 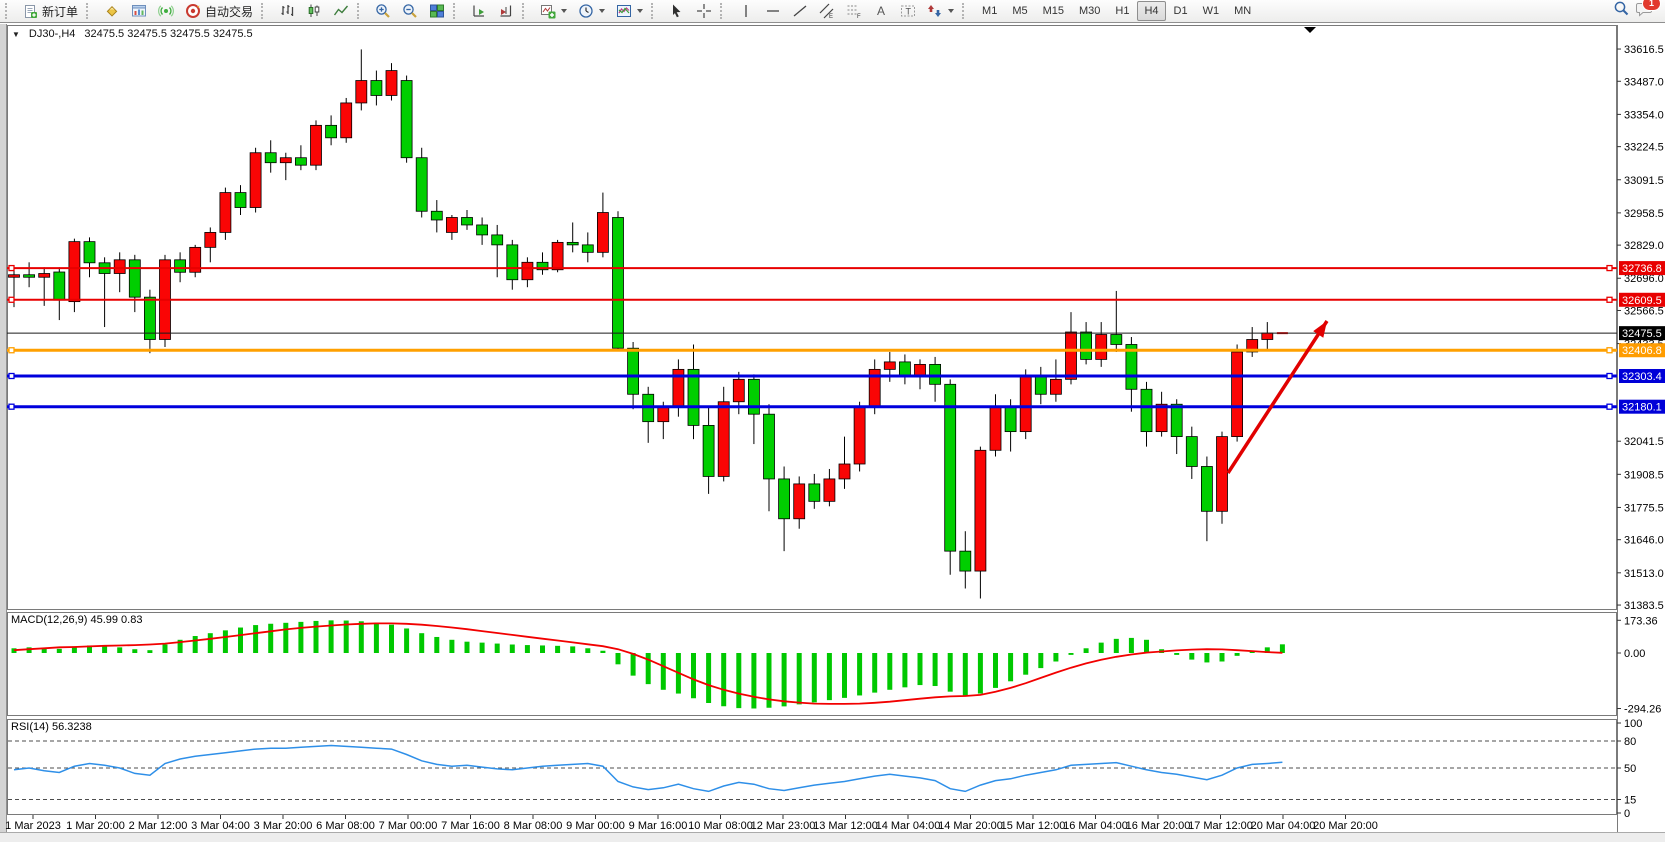 I want to click on collapse-triangle-icon: ▼, so click(x=16, y=34).